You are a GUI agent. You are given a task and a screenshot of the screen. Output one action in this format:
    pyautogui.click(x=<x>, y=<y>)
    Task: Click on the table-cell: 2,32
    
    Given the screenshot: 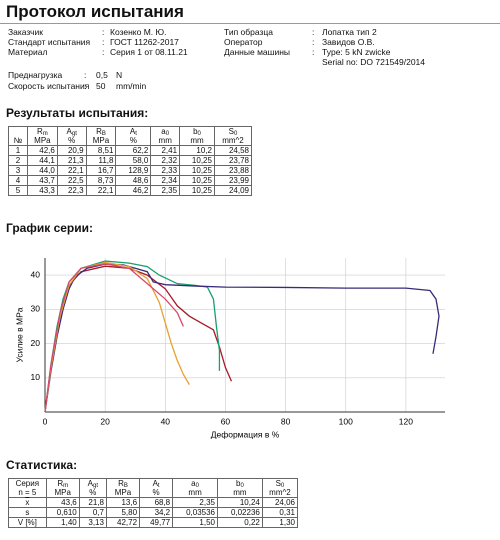 What is the action you would take?
    pyautogui.click(x=165, y=160)
    